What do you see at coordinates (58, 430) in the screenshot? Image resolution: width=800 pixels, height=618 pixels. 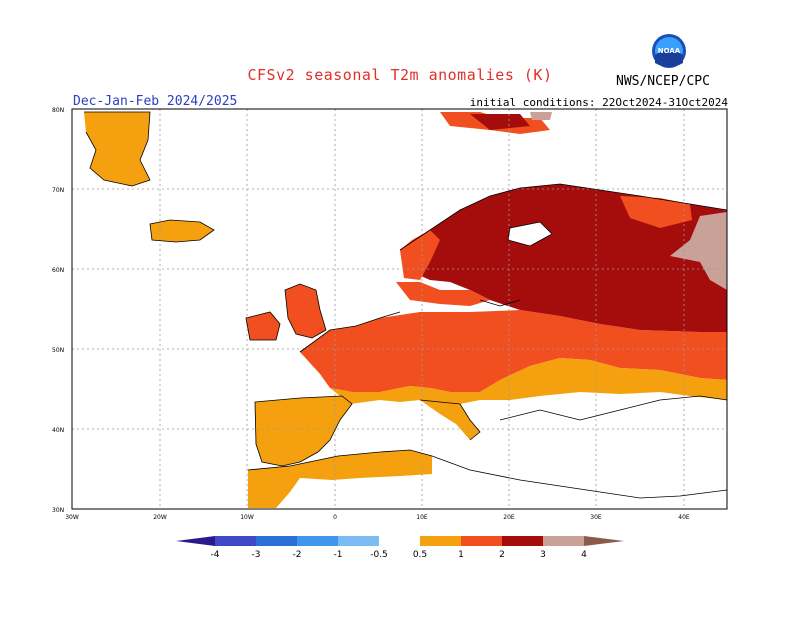 I see `lat-label-40n: 40N` at bounding box center [58, 430].